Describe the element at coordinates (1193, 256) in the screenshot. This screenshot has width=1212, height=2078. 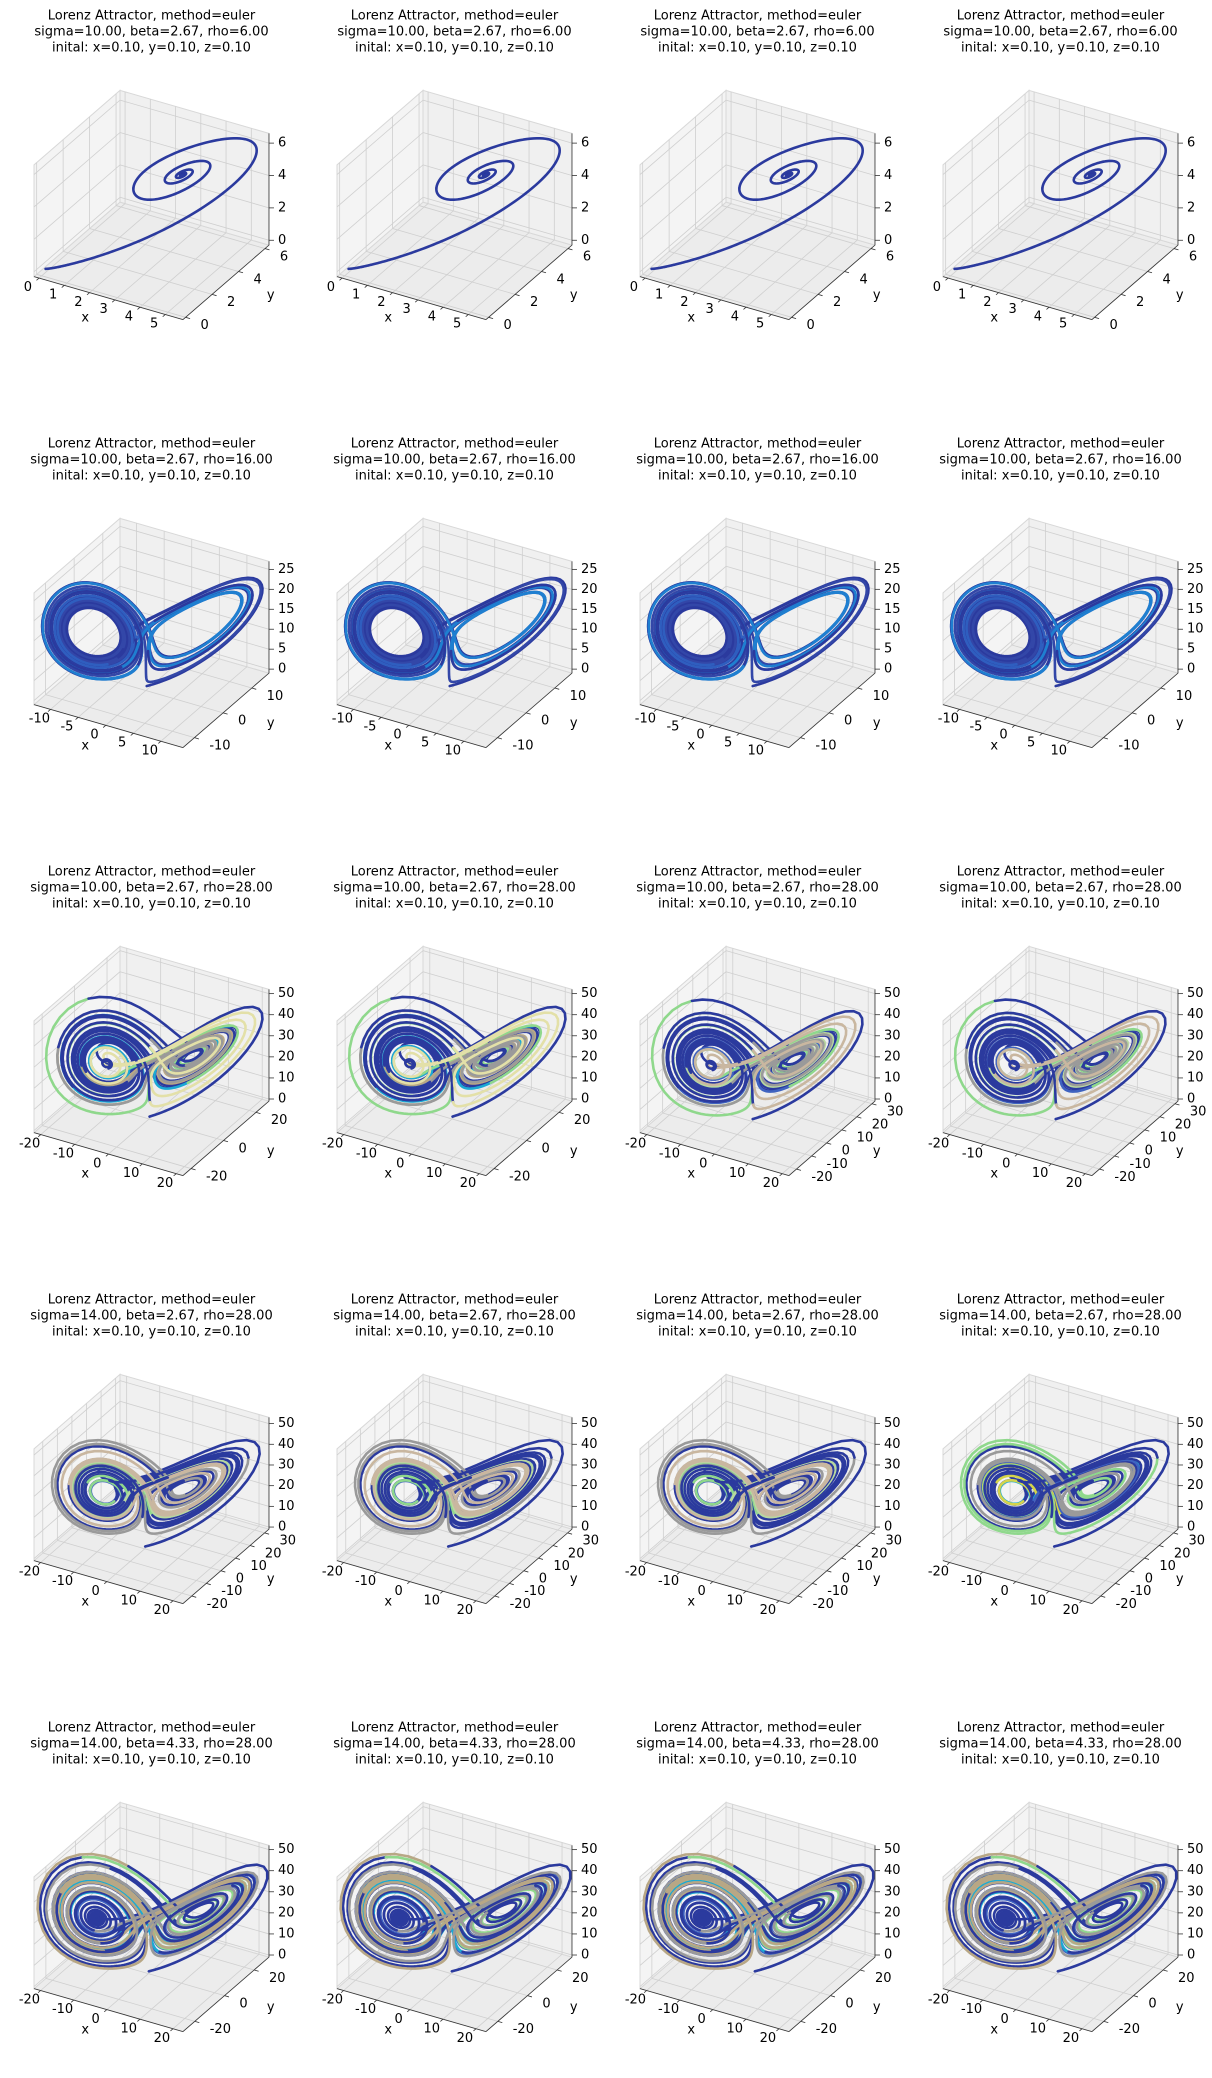
I see `y-tick-label: 6` at that location.